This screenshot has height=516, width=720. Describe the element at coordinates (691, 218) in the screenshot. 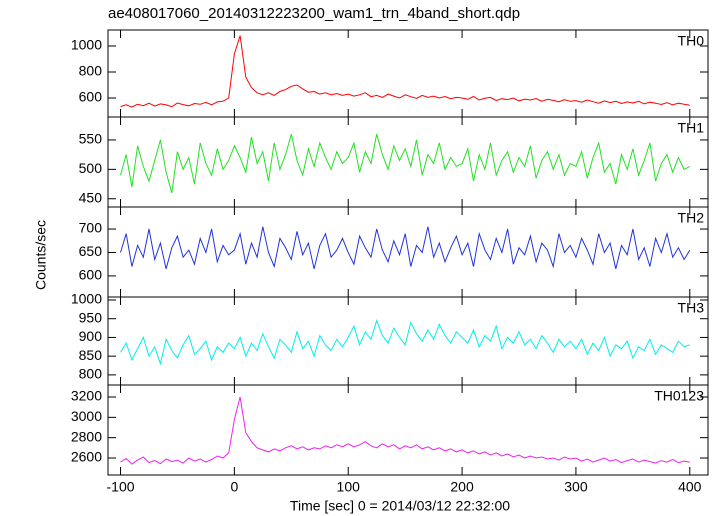

I see `panel-label: TH2` at that location.